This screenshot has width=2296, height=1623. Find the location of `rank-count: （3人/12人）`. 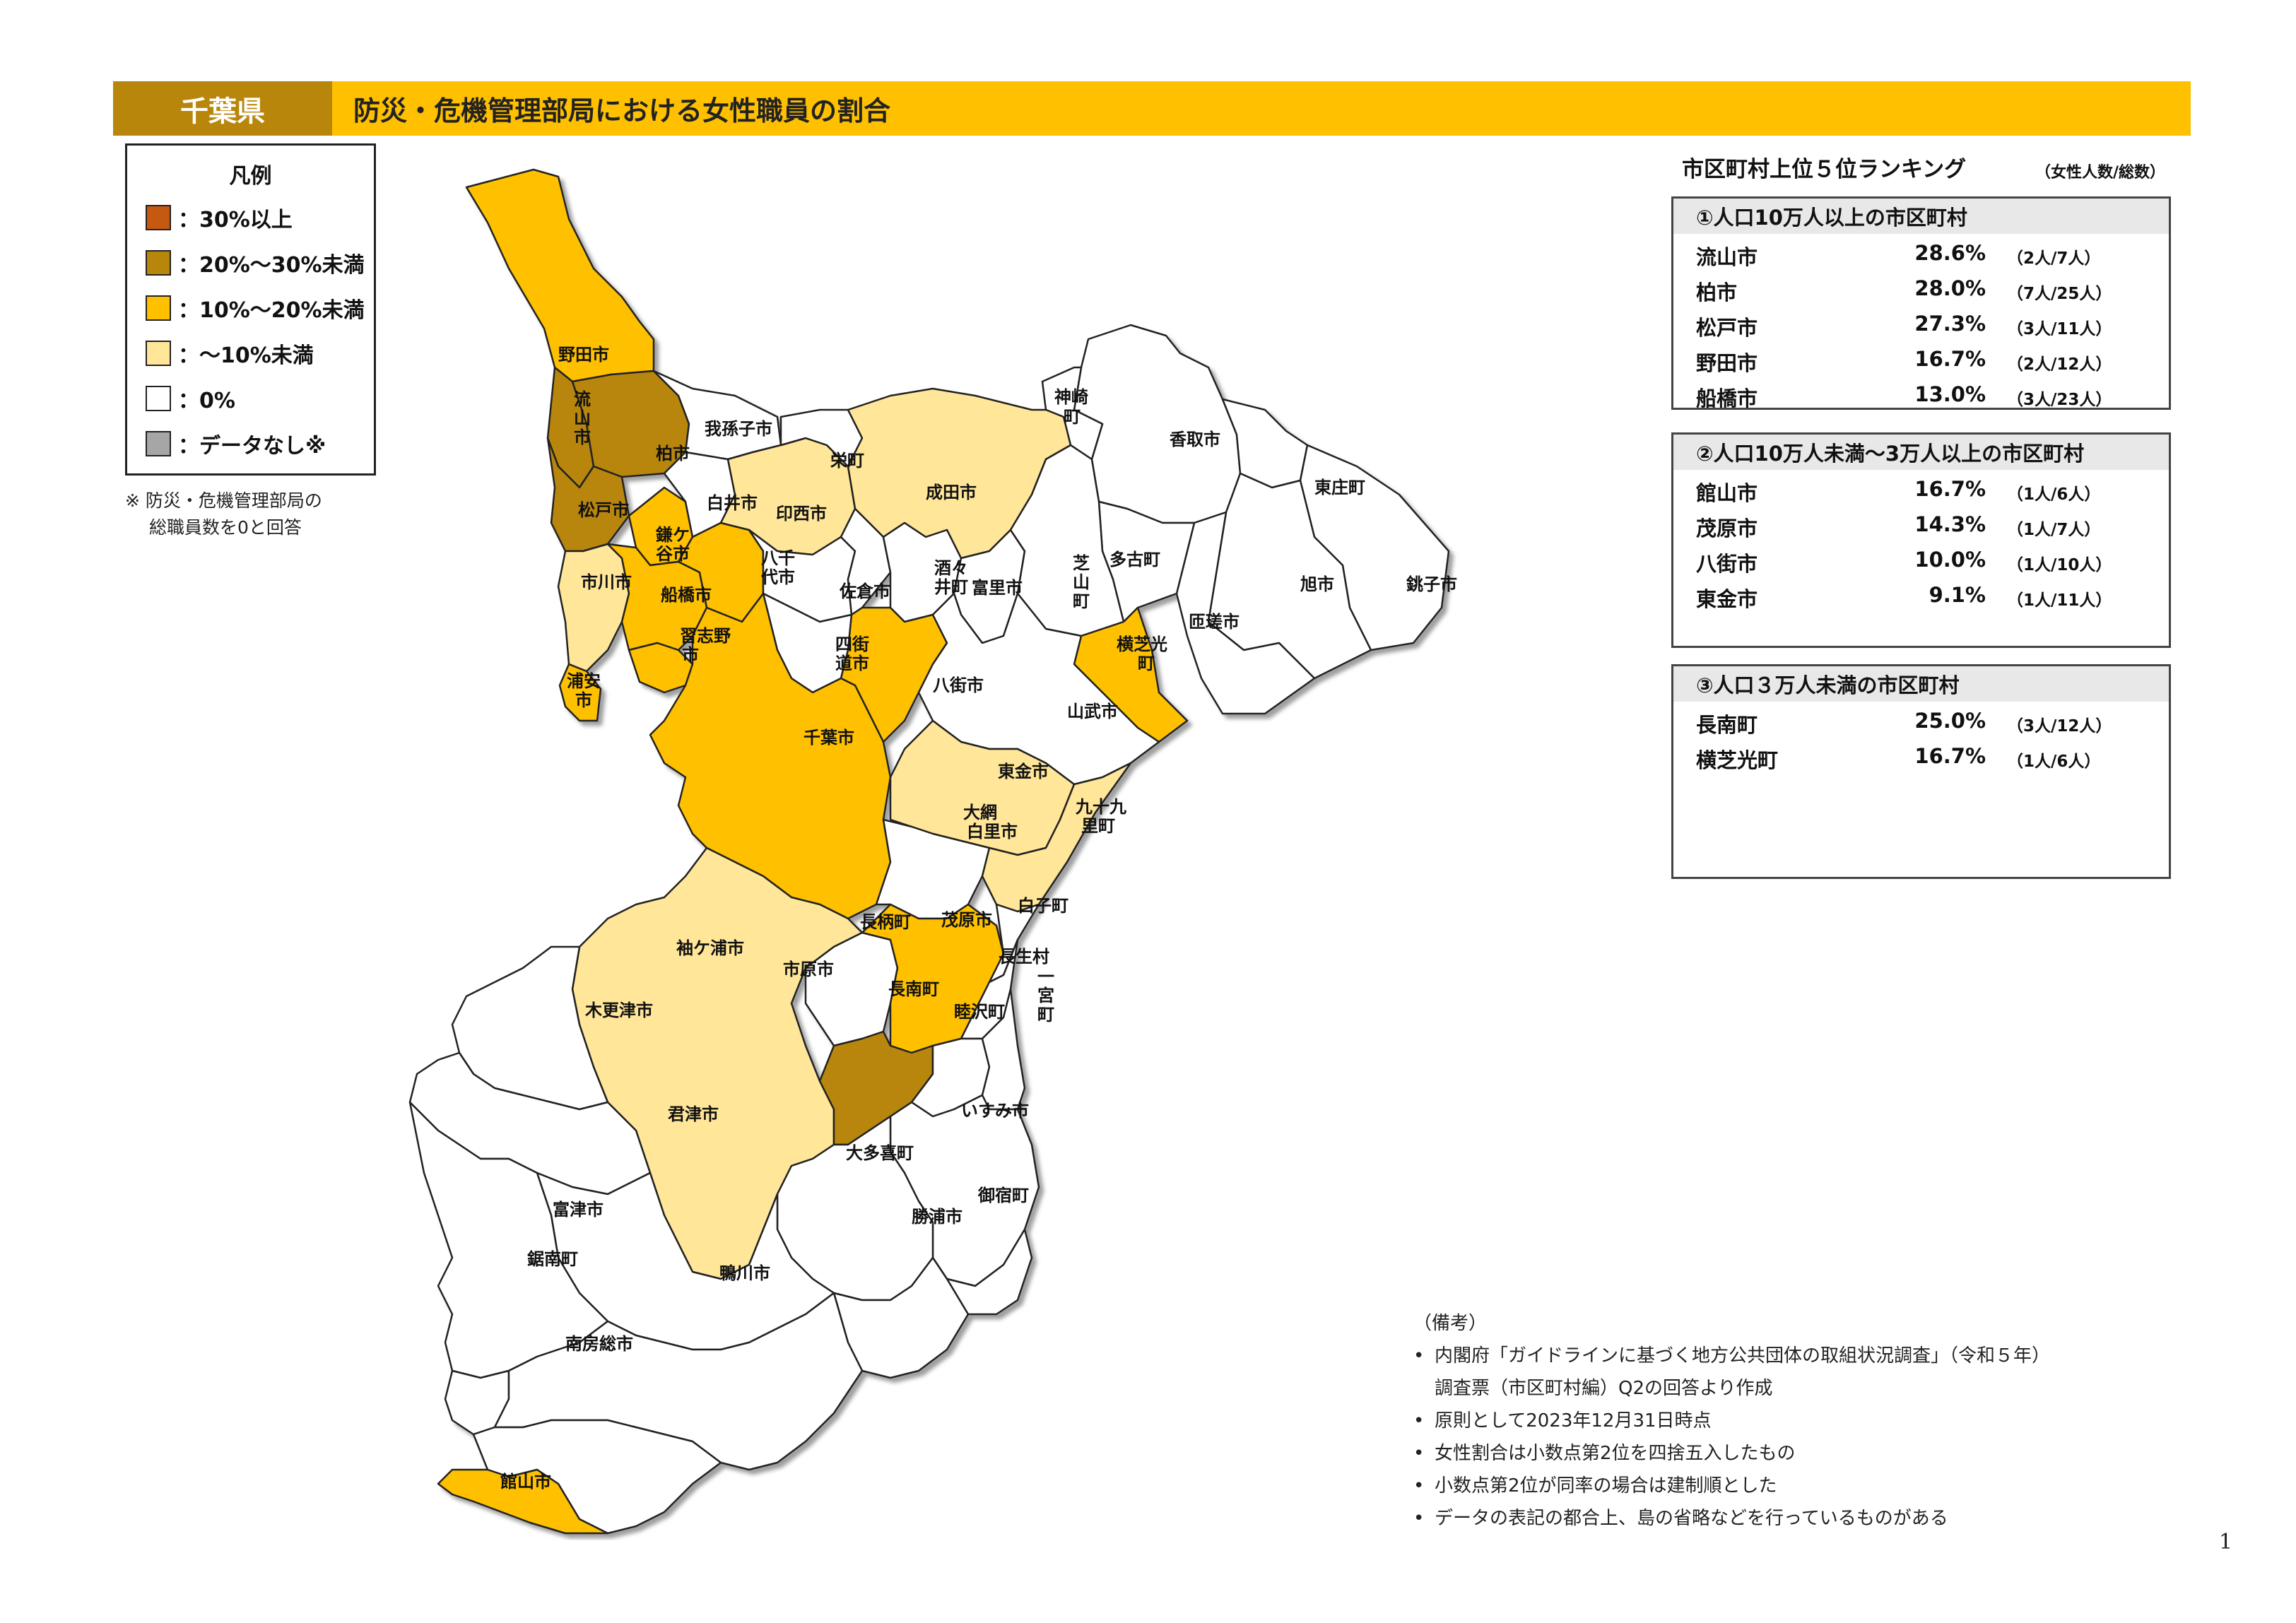

rank-count: （3人/12人） is located at coordinates (2059, 726).